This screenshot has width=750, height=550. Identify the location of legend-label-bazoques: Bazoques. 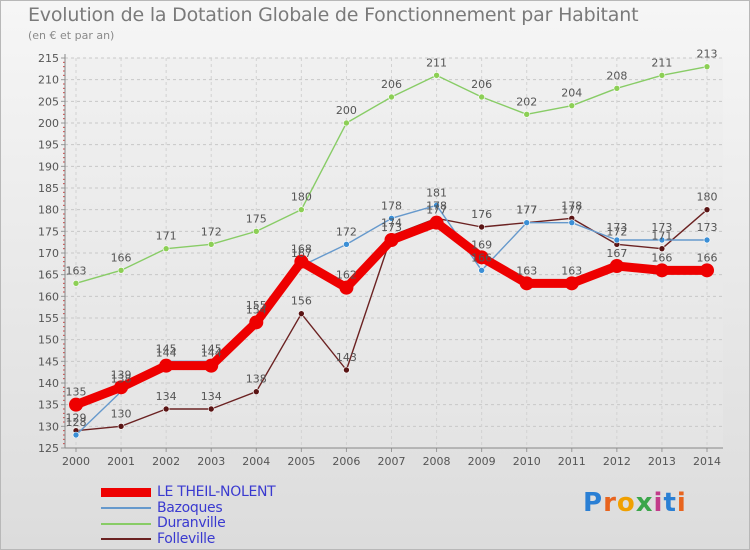
(190, 507).